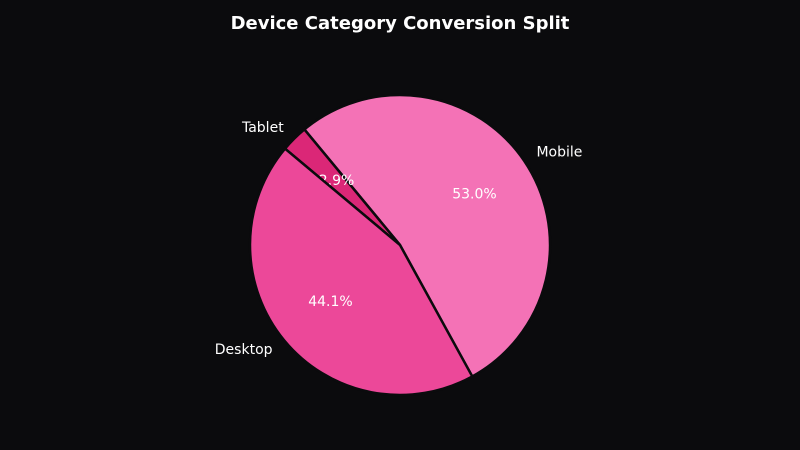 The image size is (800, 450). I want to click on slice-label: Desktop, so click(244, 350).